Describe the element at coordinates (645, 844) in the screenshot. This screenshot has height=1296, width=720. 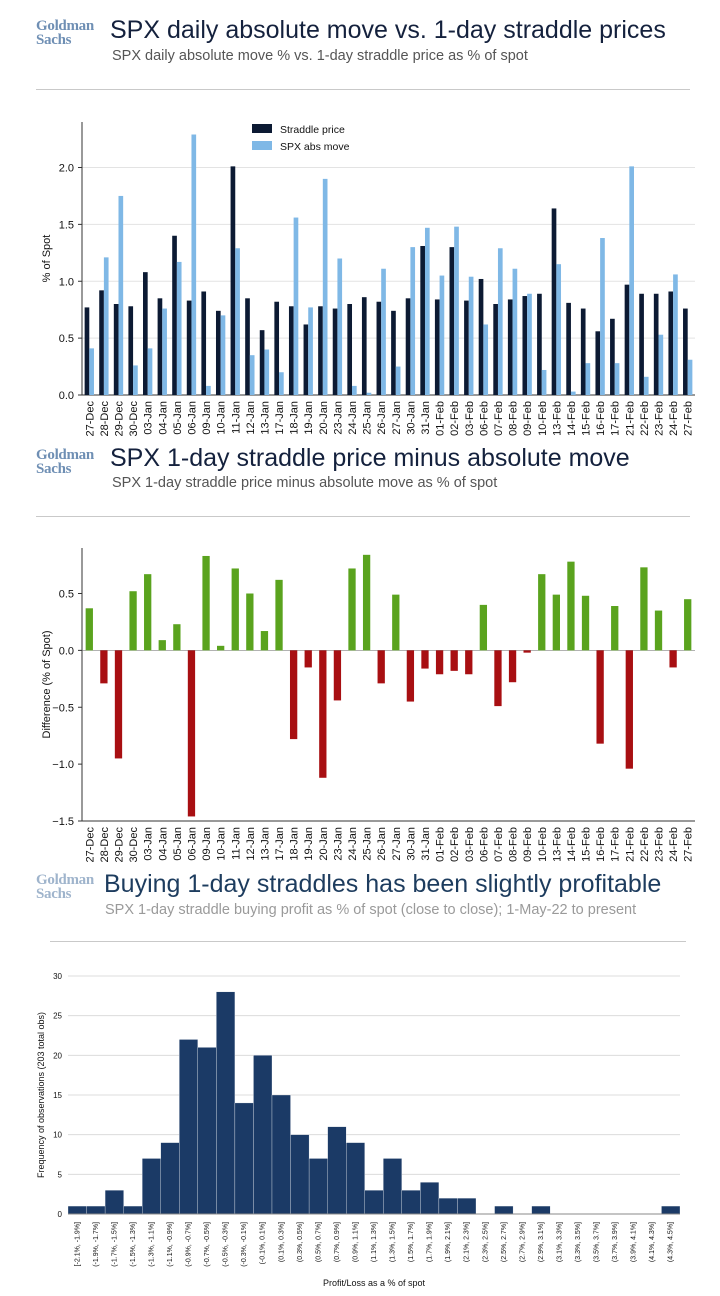
I see `x-tick-label: 22-Feb` at that location.